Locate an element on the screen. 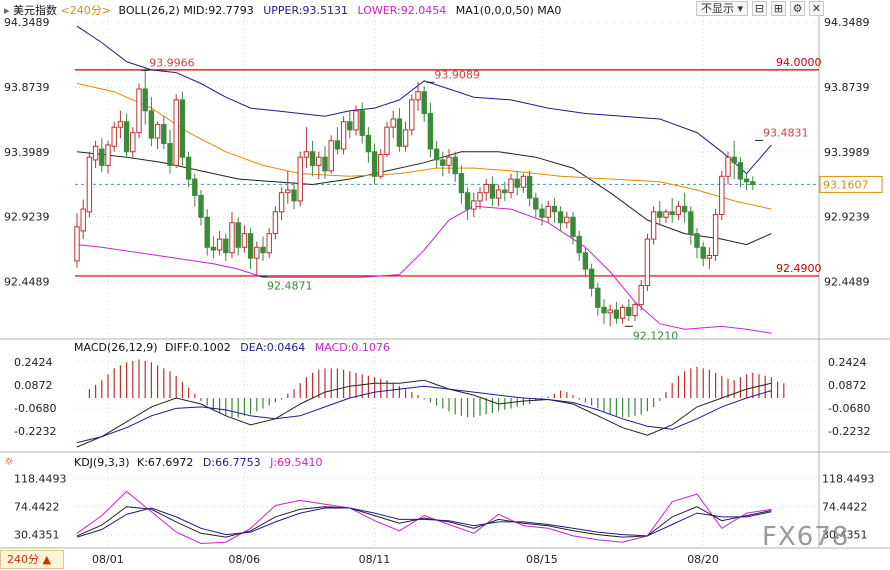 This screenshot has height=570, width=890. main-right-tick-label: 93.8739 is located at coordinates (847, 87).